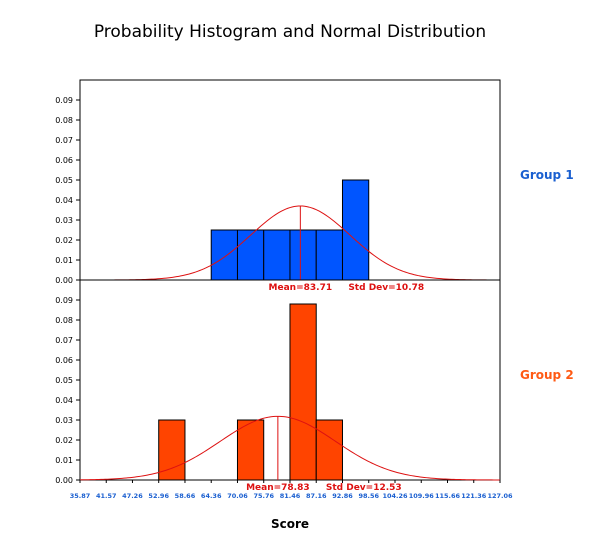 Image resolution: width=600 pixels, height=560 pixels. Describe the element at coordinates (237, 496) in the screenshot. I see `x-tick-label: 70.06` at that location.